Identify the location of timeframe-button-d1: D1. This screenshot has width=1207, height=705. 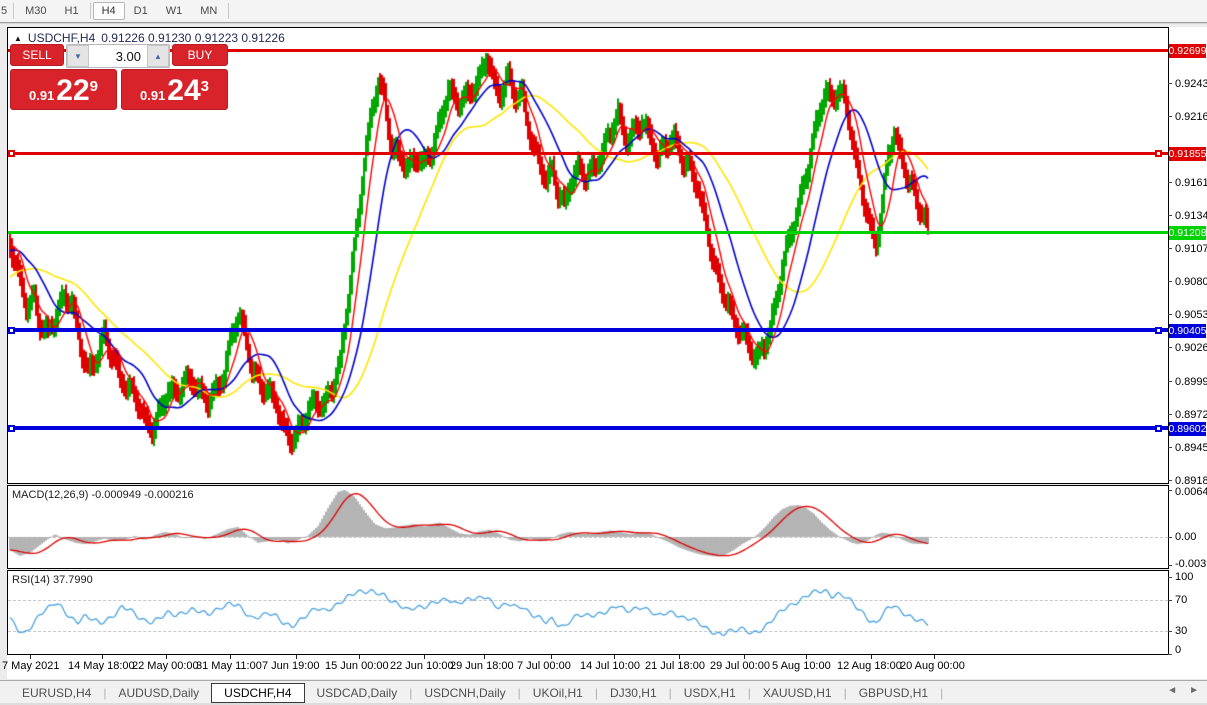
(140, 11).